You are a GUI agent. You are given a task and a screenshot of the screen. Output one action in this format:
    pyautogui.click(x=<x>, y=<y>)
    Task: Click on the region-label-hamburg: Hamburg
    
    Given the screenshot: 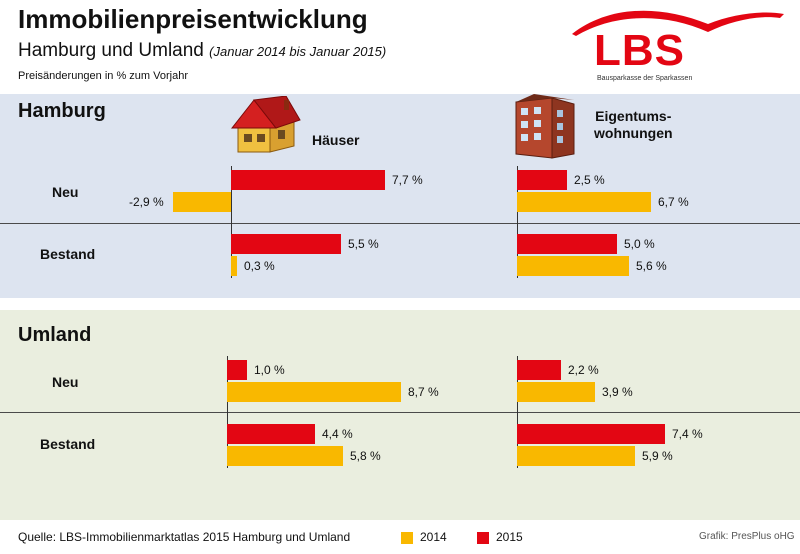 What is the action you would take?
    pyautogui.click(x=62, y=111)
    